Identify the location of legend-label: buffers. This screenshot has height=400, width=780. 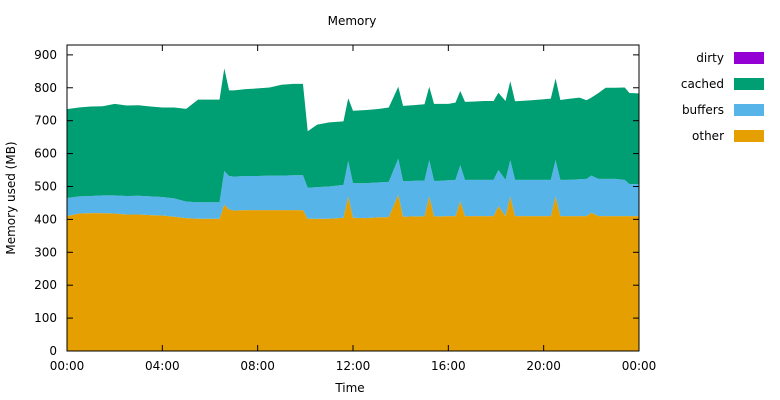
(703, 110).